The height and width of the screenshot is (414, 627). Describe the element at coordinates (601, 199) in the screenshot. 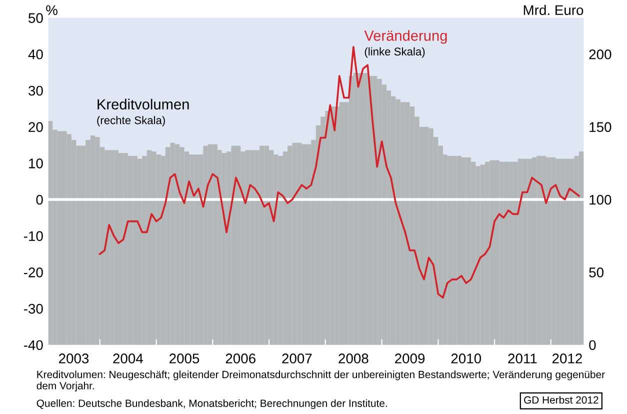

I see `y2-tick-label: 100` at that location.